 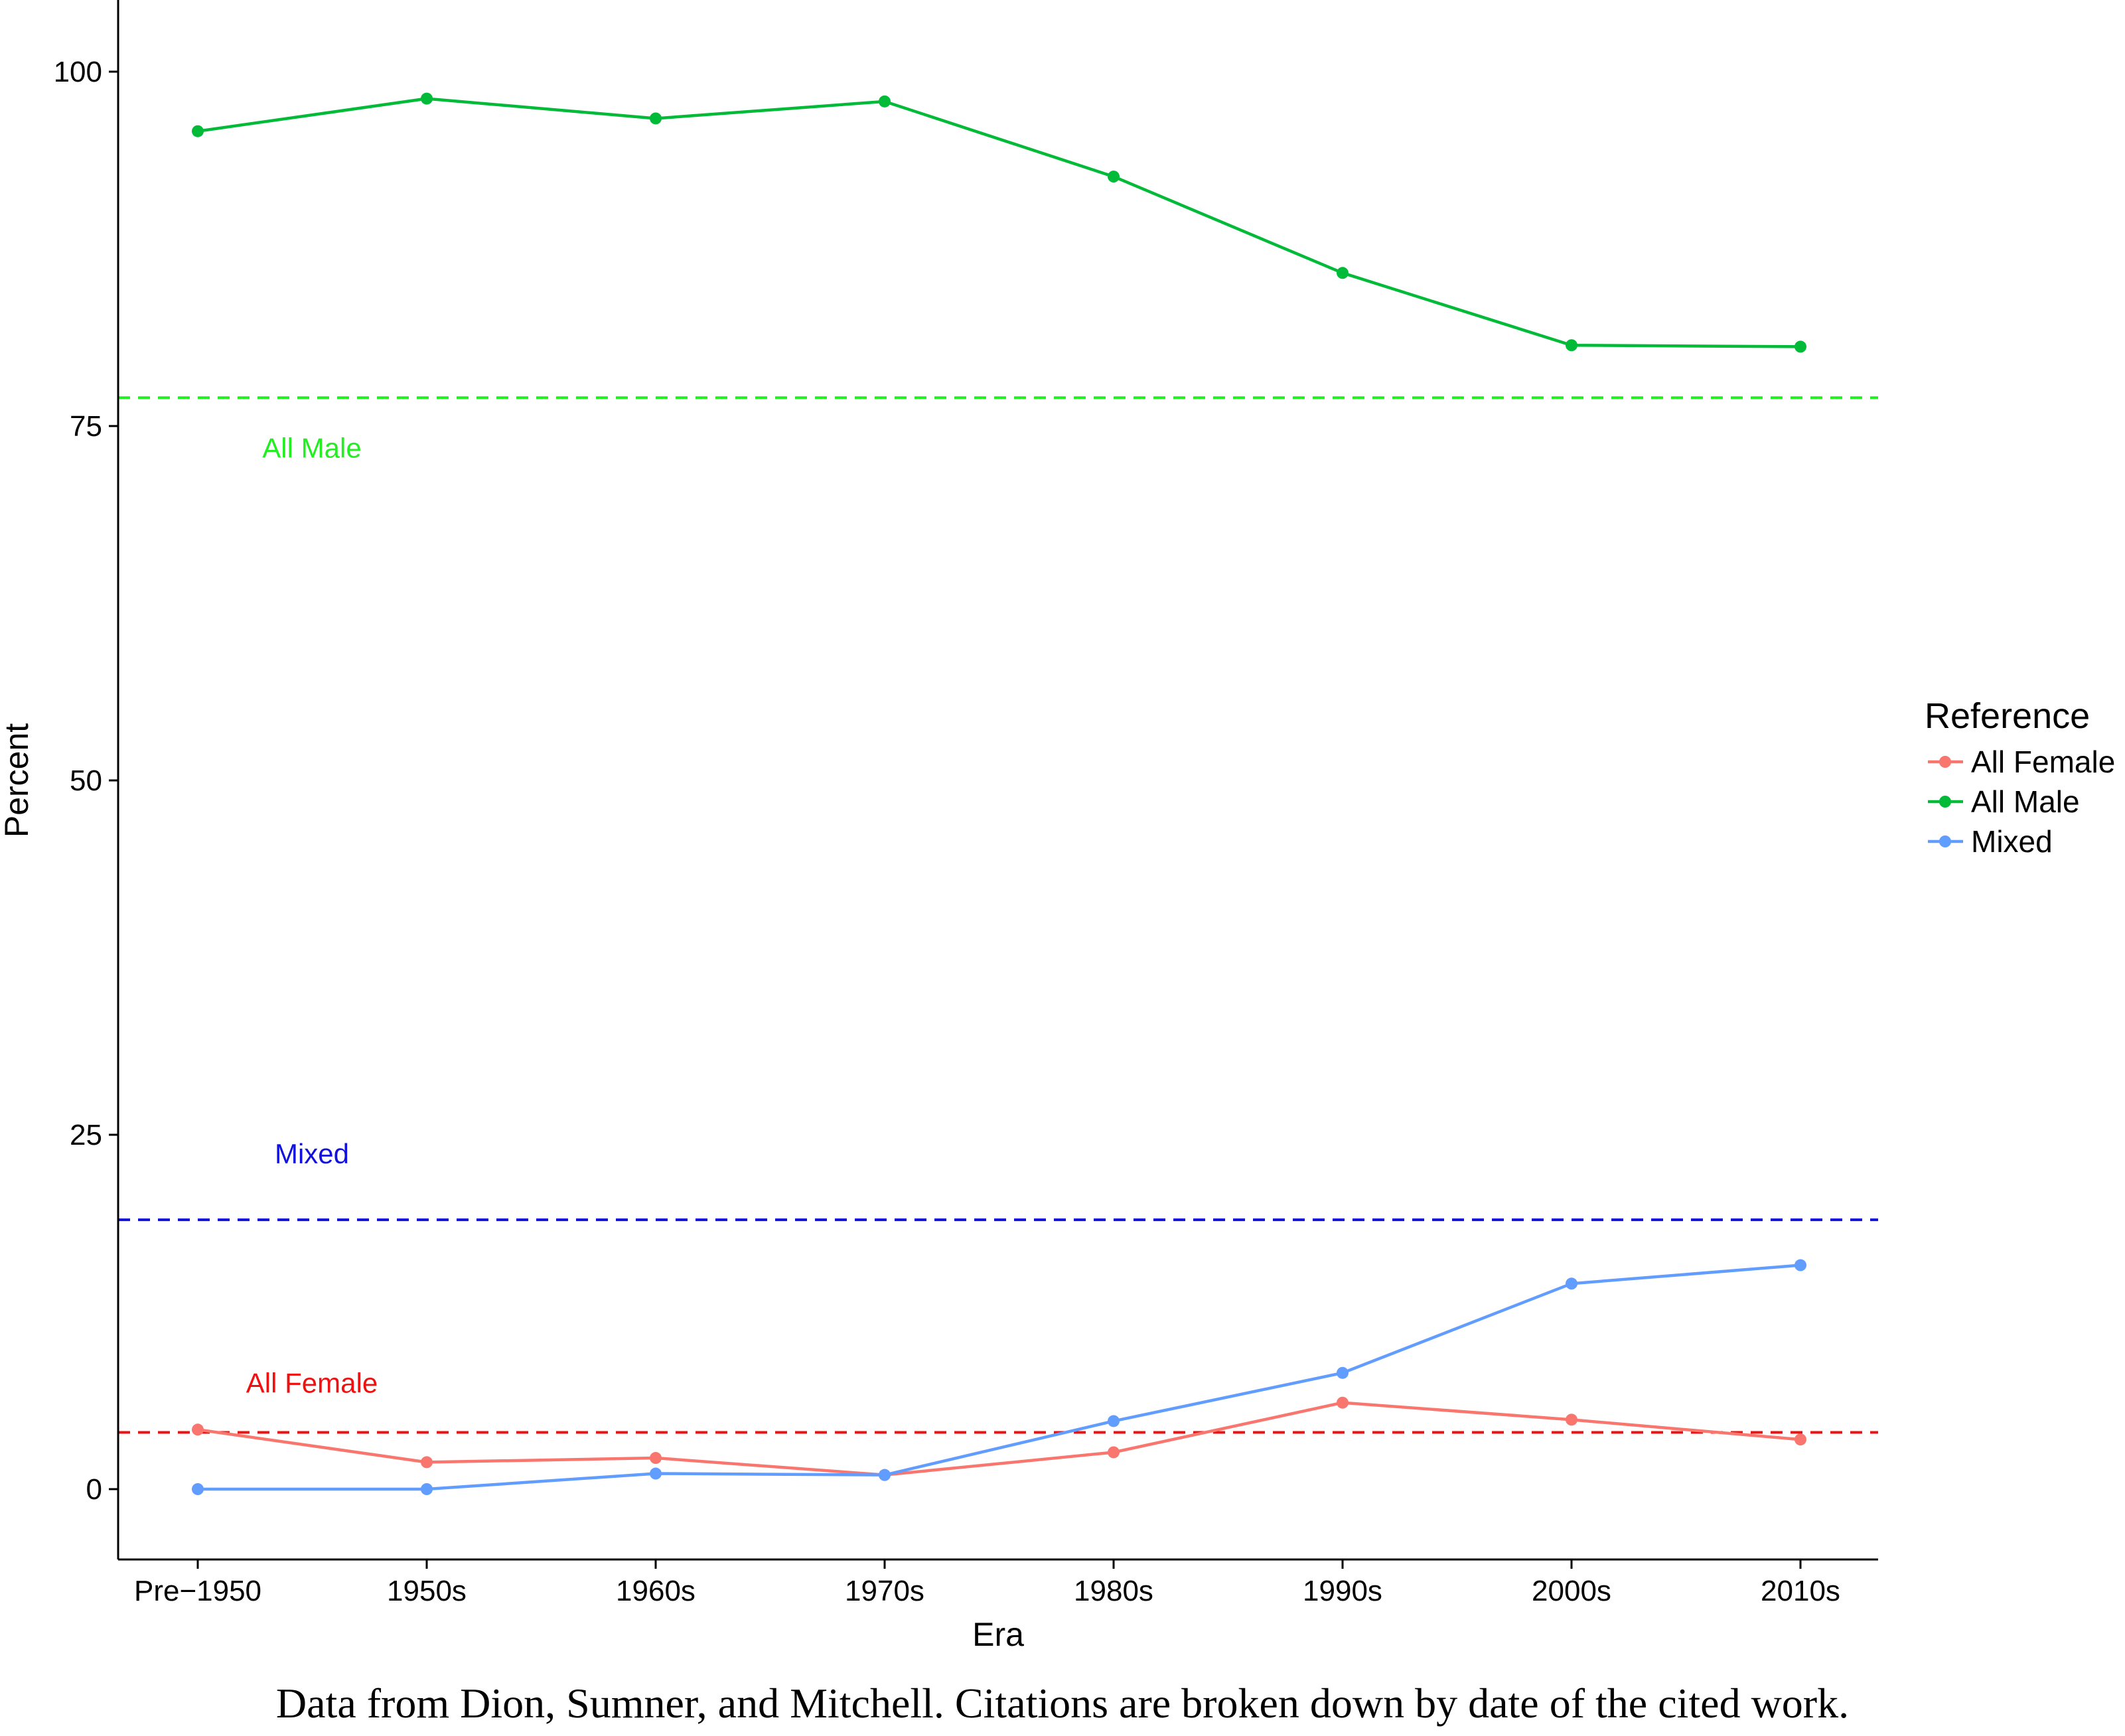 I want to click on x-tick-label: 2000s, so click(x=1571, y=1591).